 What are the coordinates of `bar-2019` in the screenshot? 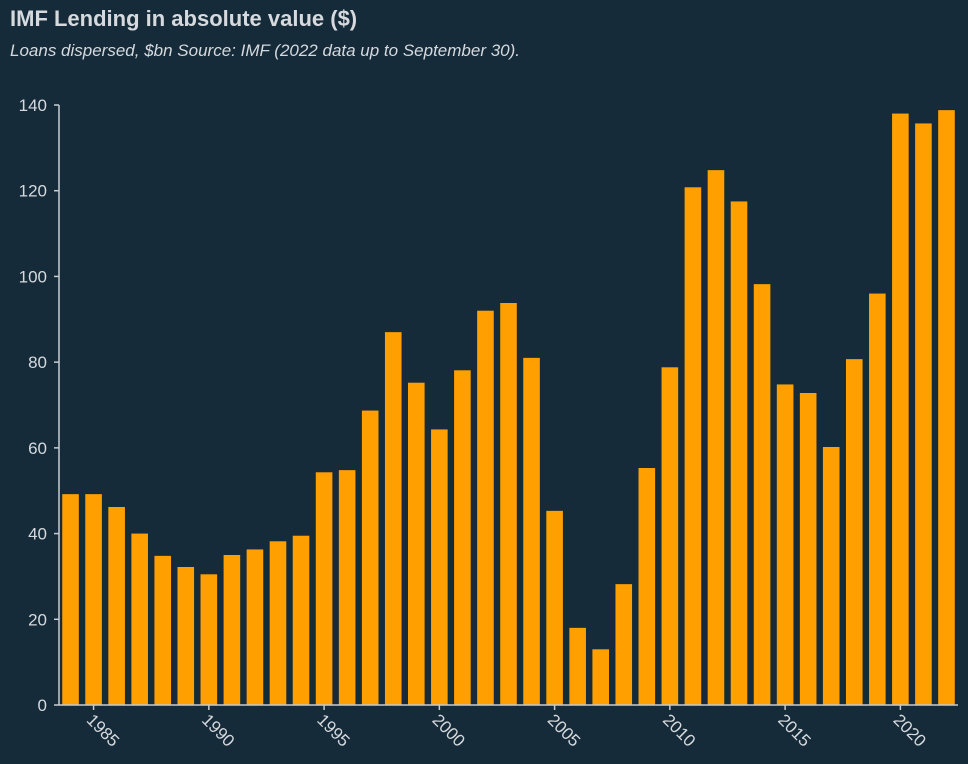 It's located at (877, 499).